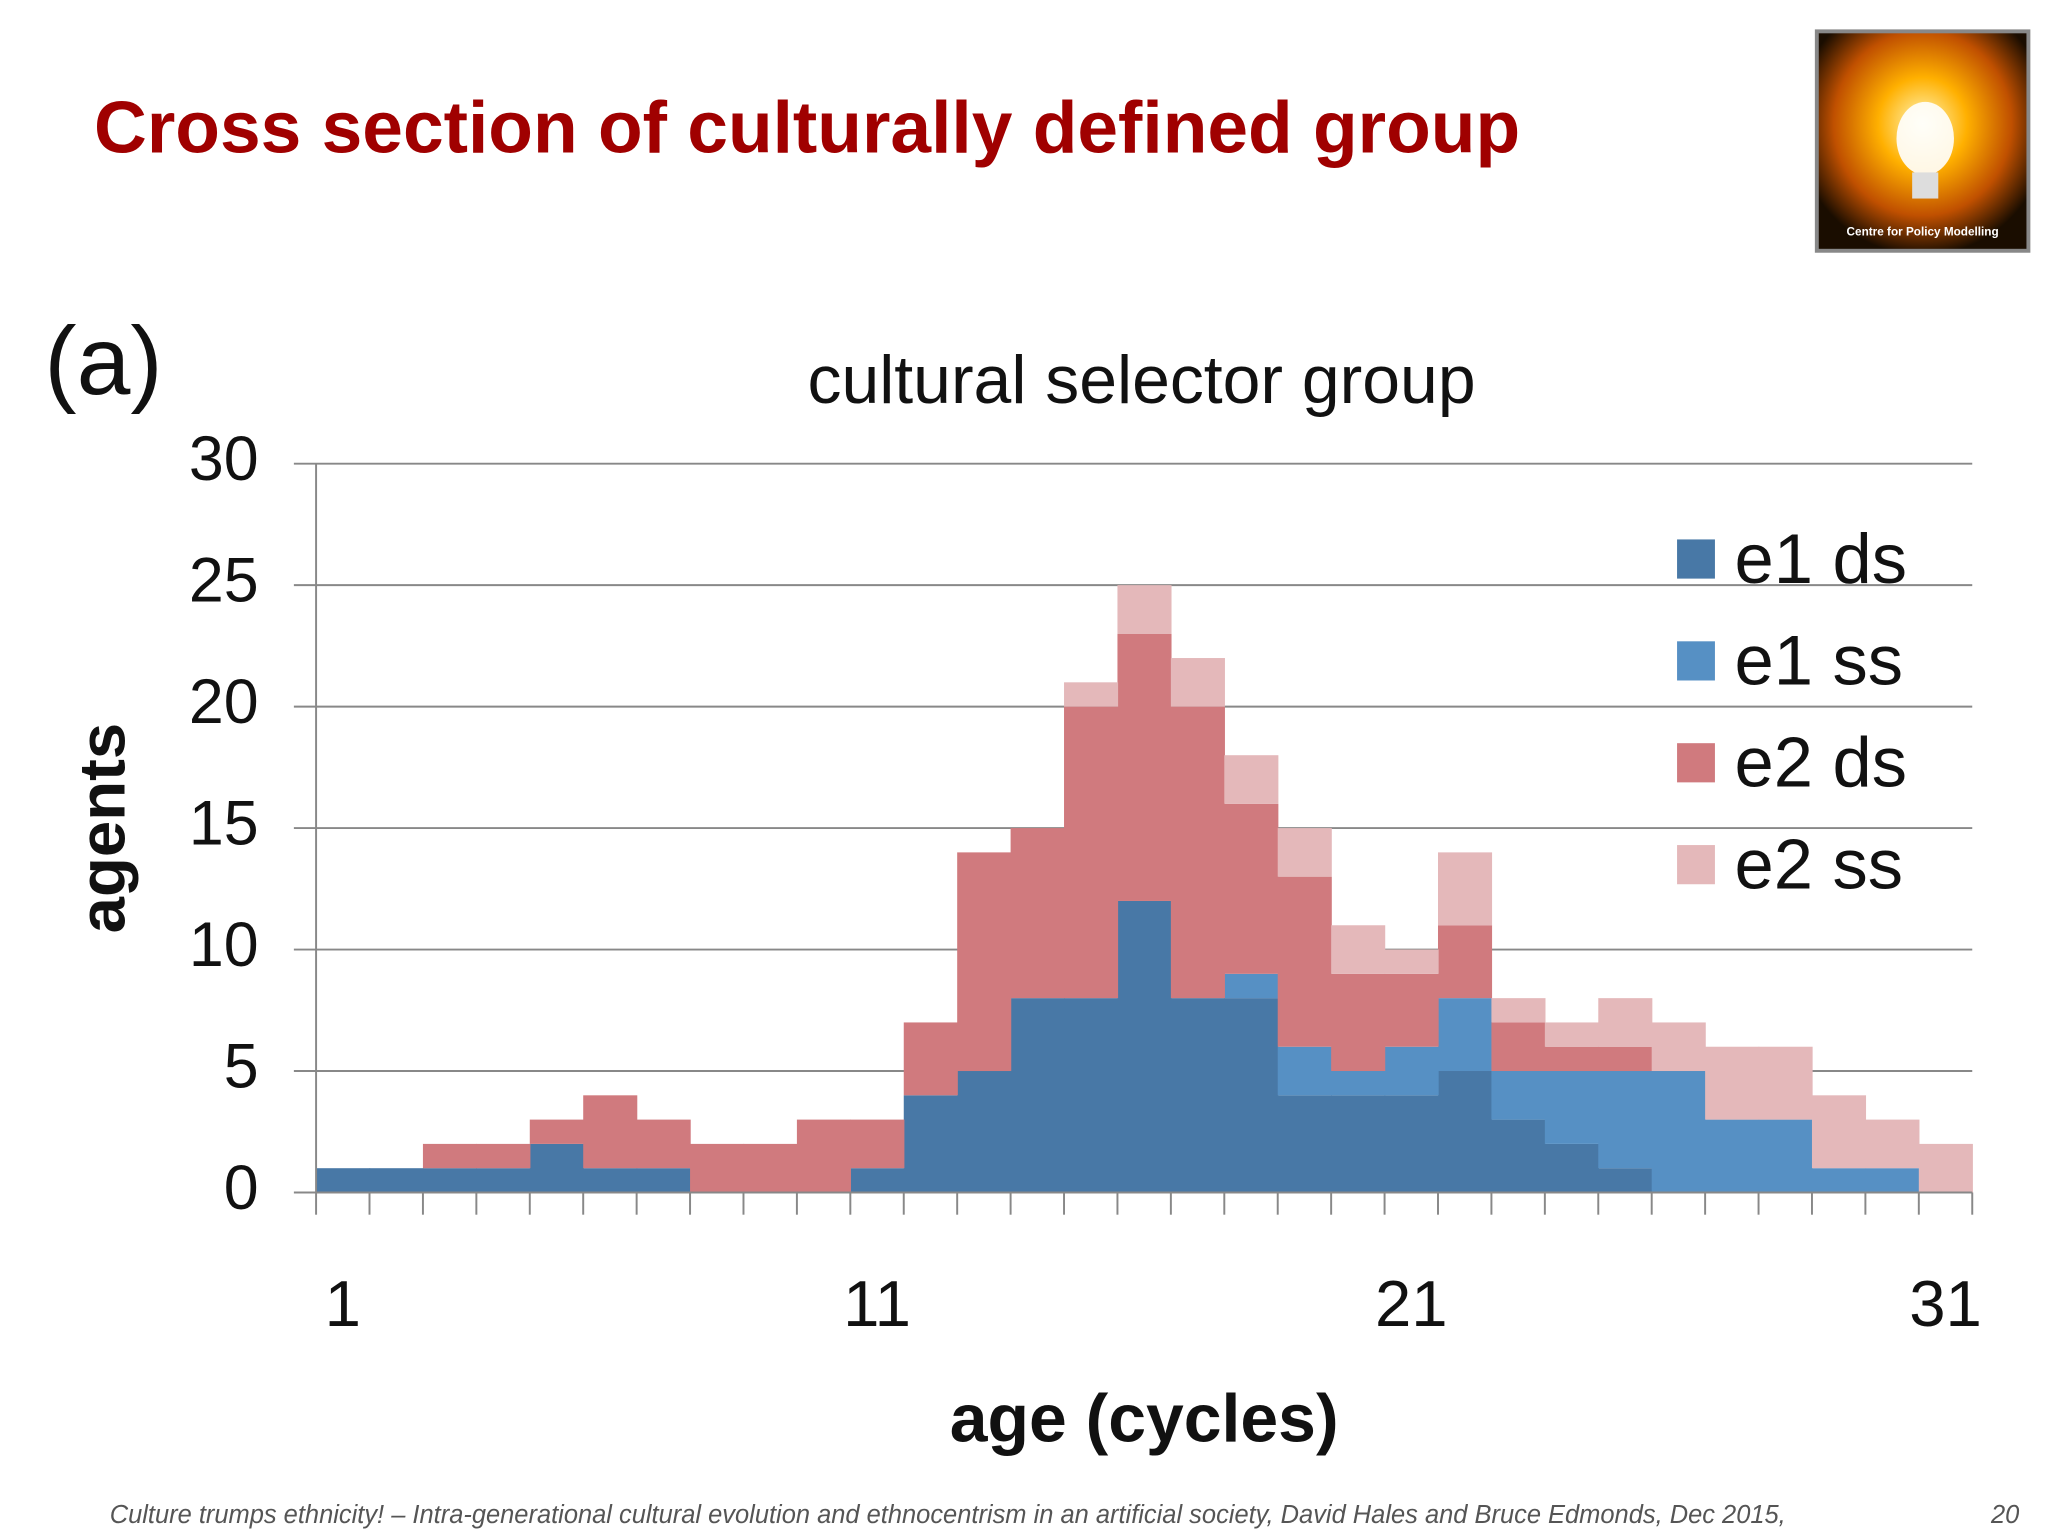 The image size is (2048, 1536). Describe the element at coordinates (101, 828) in the screenshot. I see `y-axis-label: agents` at that location.